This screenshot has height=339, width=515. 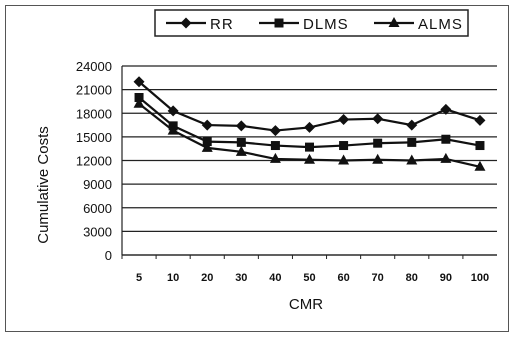 I want to click on legend-marker-dlms, so click(x=279, y=23).